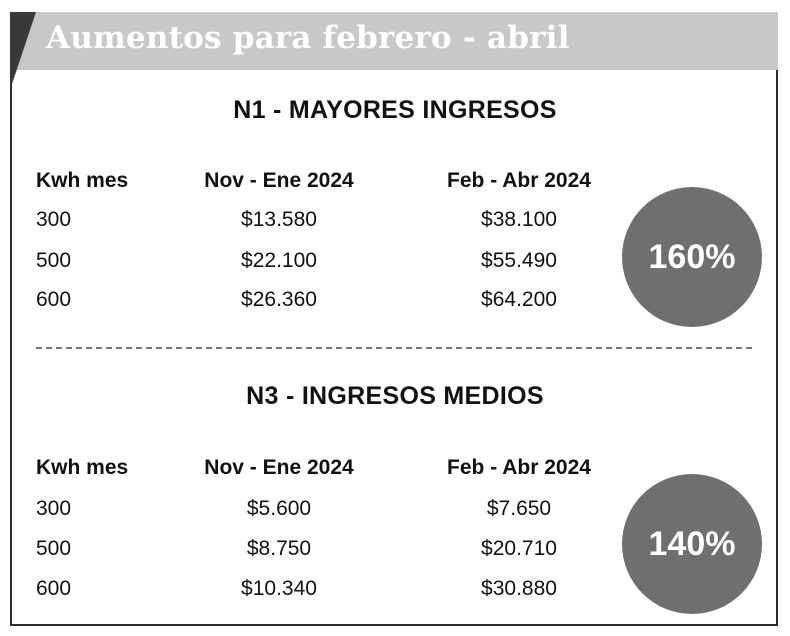 The width and height of the screenshot is (790, 636). I want to click on increase-badge-n1: 160%, so click(692, 257).